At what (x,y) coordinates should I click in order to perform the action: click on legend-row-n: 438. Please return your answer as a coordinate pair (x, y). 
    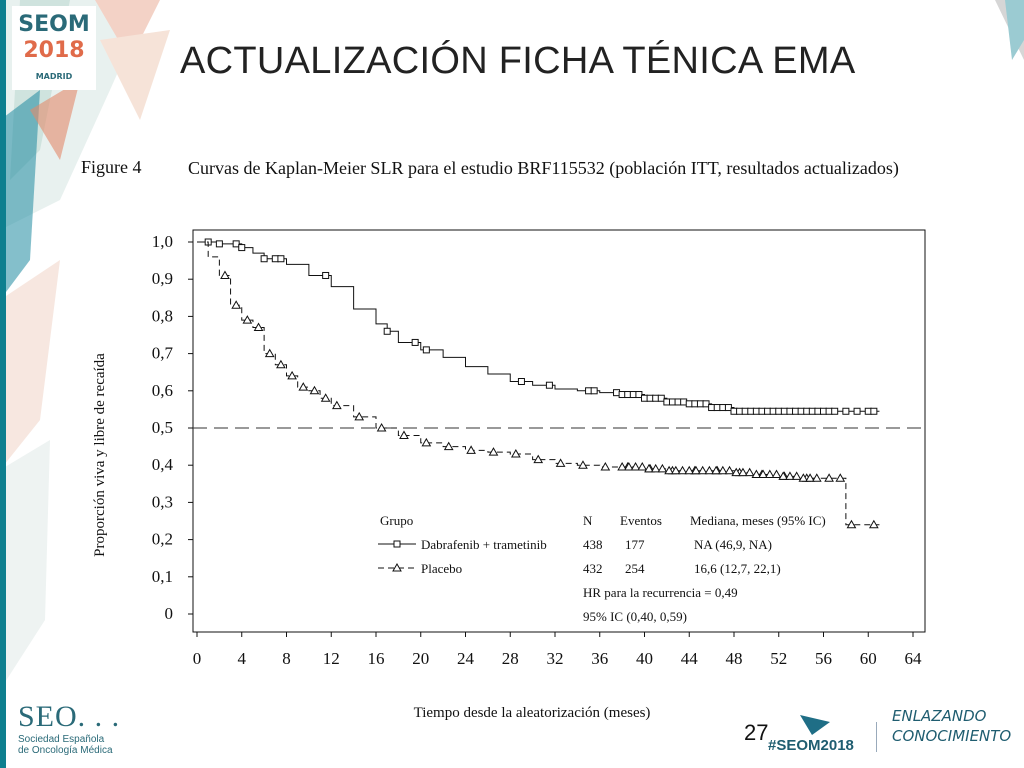
    Looking at the image, I should click on (593, 544).